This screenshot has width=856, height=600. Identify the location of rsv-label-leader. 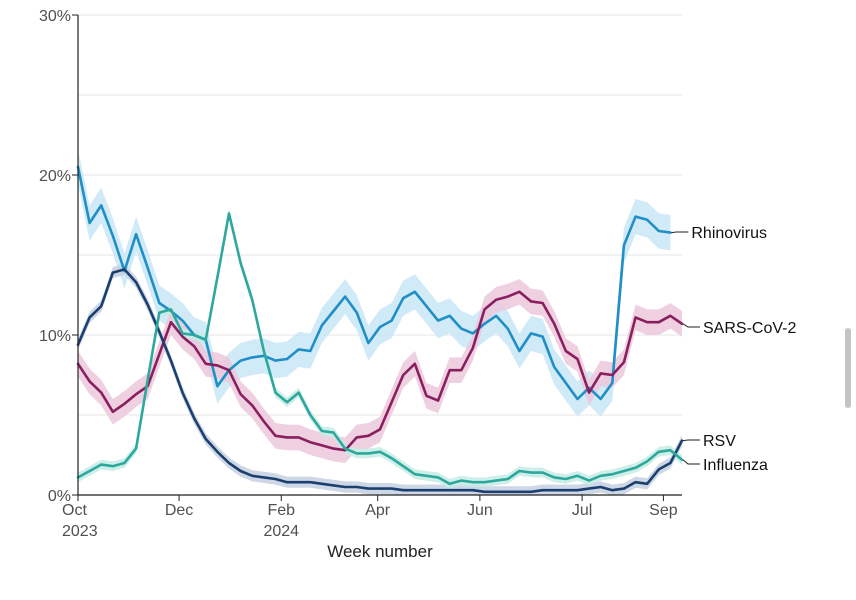
(691, 440).